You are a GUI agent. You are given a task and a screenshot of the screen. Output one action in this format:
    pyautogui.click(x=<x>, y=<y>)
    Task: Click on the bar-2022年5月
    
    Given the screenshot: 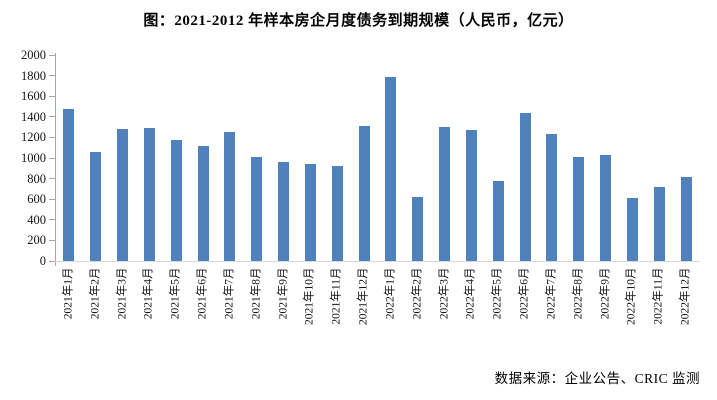 What is the action you would take?
    pyautogui.click(x=498, y=221)
    